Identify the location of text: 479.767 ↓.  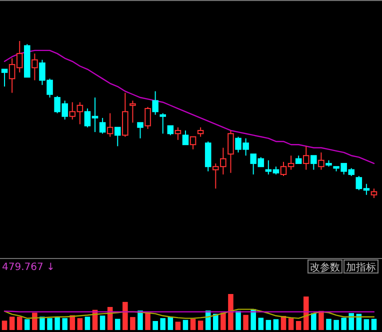
(28, 267).